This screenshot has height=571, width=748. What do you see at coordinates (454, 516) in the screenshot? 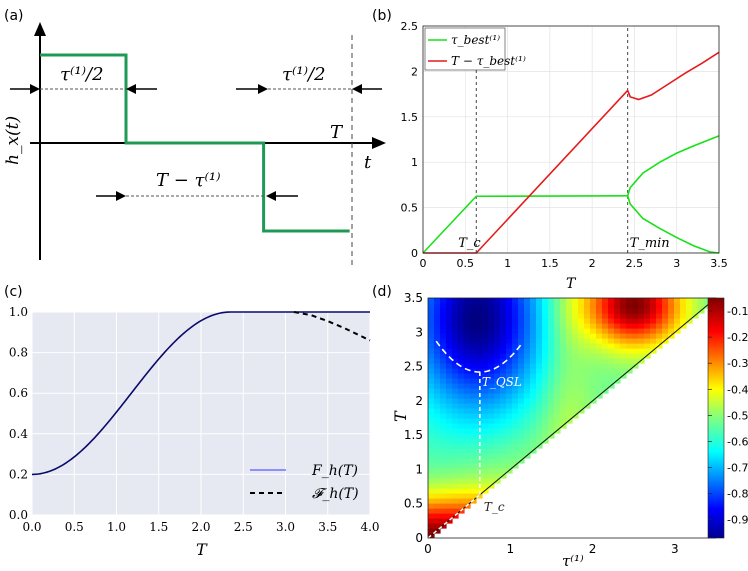
I see `d-tc-dashed` at bounding box center [454, 516].